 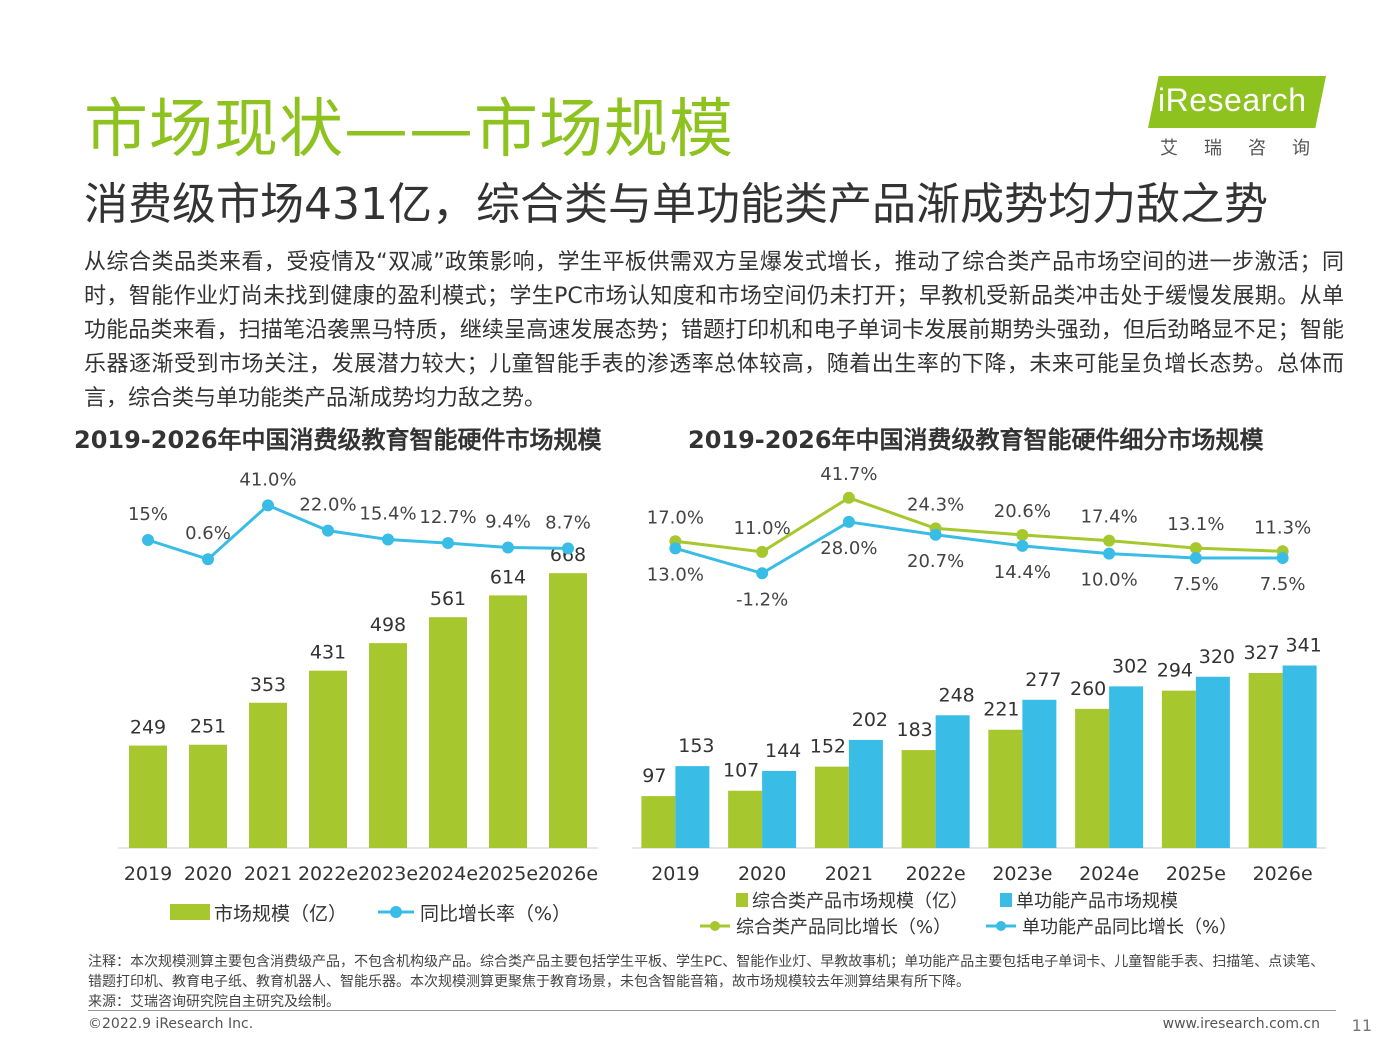 I want to click on chart1-legend-bar-label: 市场规模（亿）, so click(x=280, y=914).